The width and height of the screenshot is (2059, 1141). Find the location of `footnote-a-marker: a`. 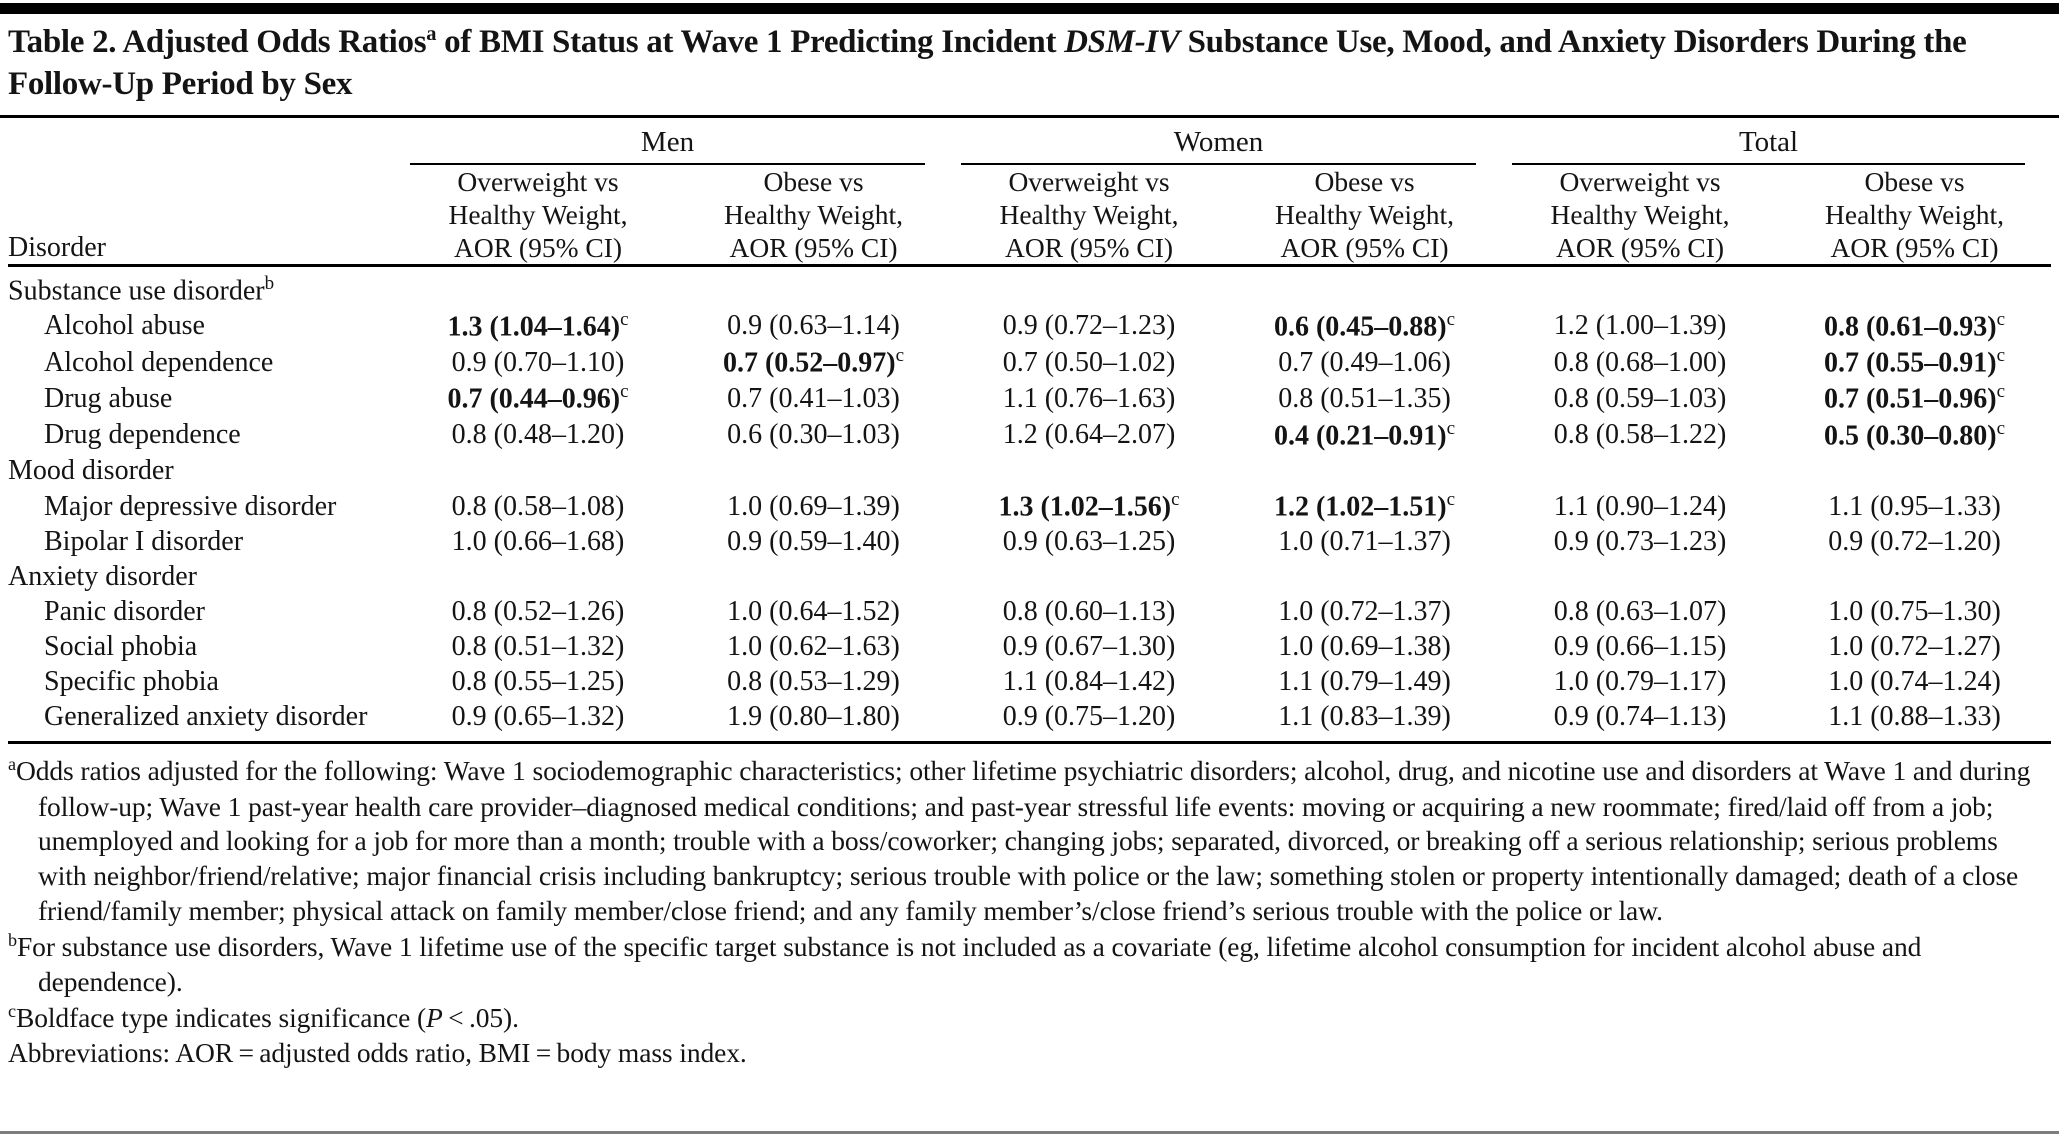

footnote-a-marker: a is located at coordinates (12, 764).